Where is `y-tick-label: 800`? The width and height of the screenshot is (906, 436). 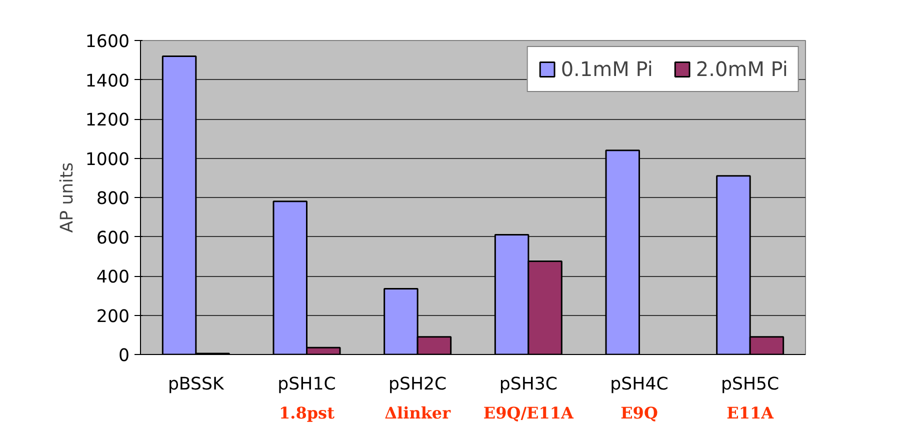
y-tick-label: 800 is located at coordinates (113, 199).